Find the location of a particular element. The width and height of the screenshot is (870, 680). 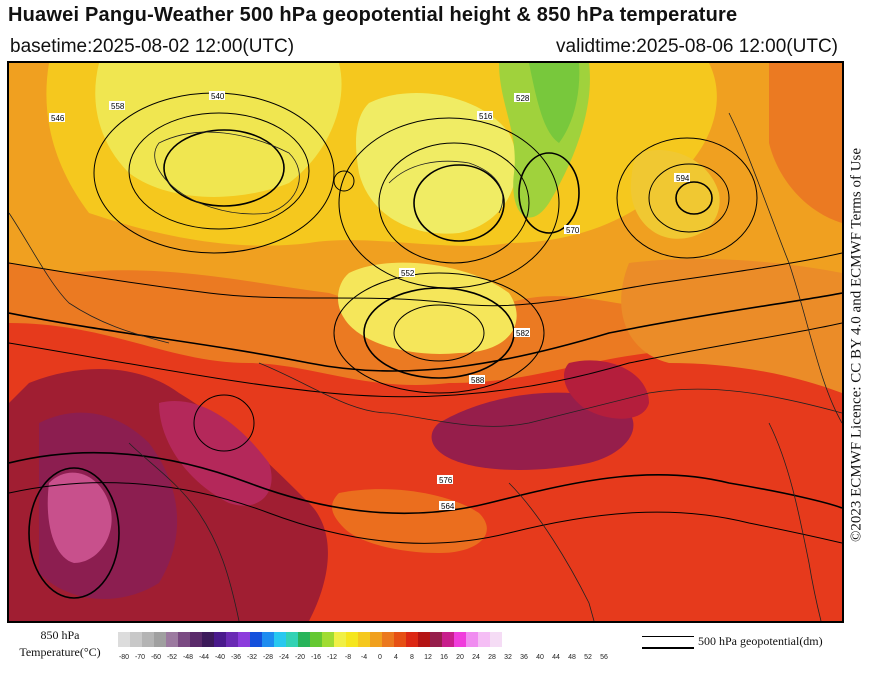

colorbar-tick-label: 48 is located at coordinates (572, 657).